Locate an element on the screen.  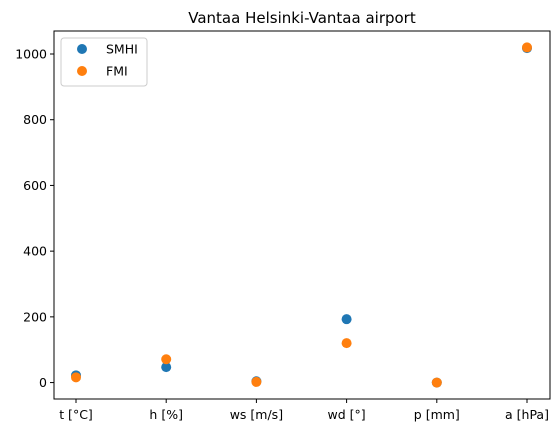
y-tick-label: 600 is located at coordinates (35, 185).